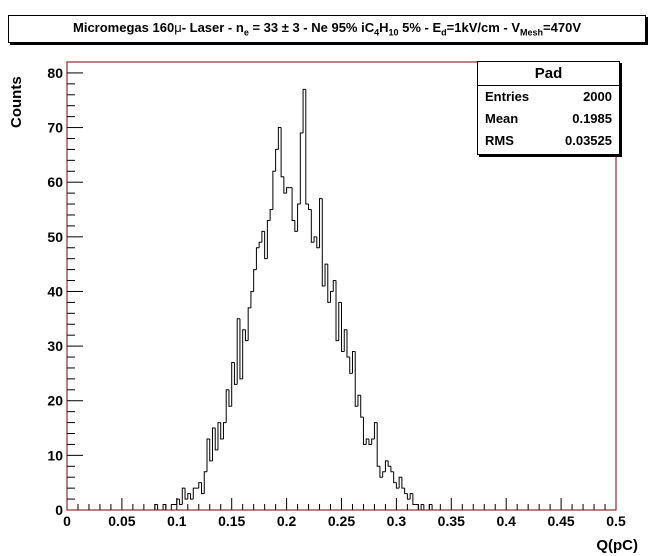 This screenshot has height=556, width=658. Describe the element at coordinates (55, 346) in the screenshot. I see `y-tick-label: 30` at that location.